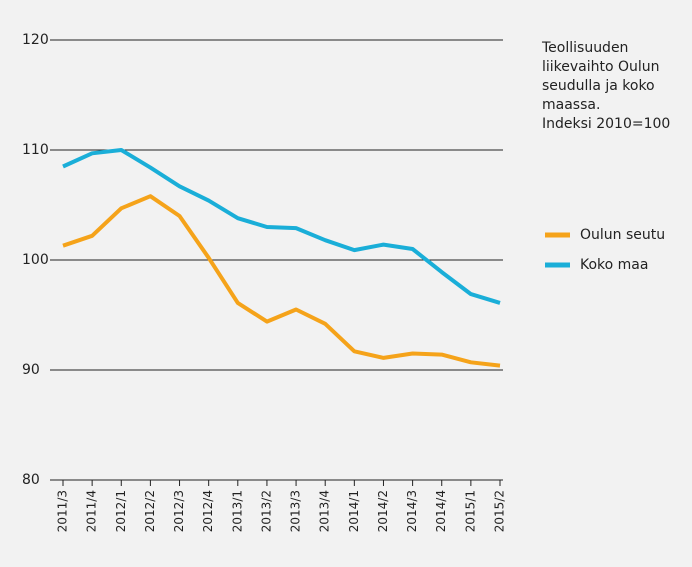  Describe the element at coordinates (622, 235) in the screenshot. I see `legend-label: Oulun seutu` at that location.